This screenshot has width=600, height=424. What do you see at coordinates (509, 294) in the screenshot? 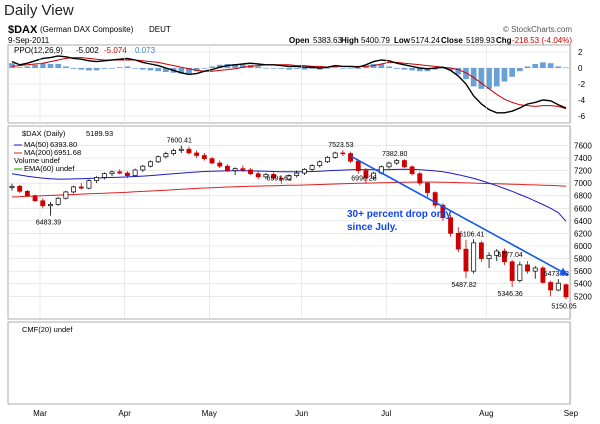
I see `price-annotation: 5346.36` at bounding box center [509, 294].